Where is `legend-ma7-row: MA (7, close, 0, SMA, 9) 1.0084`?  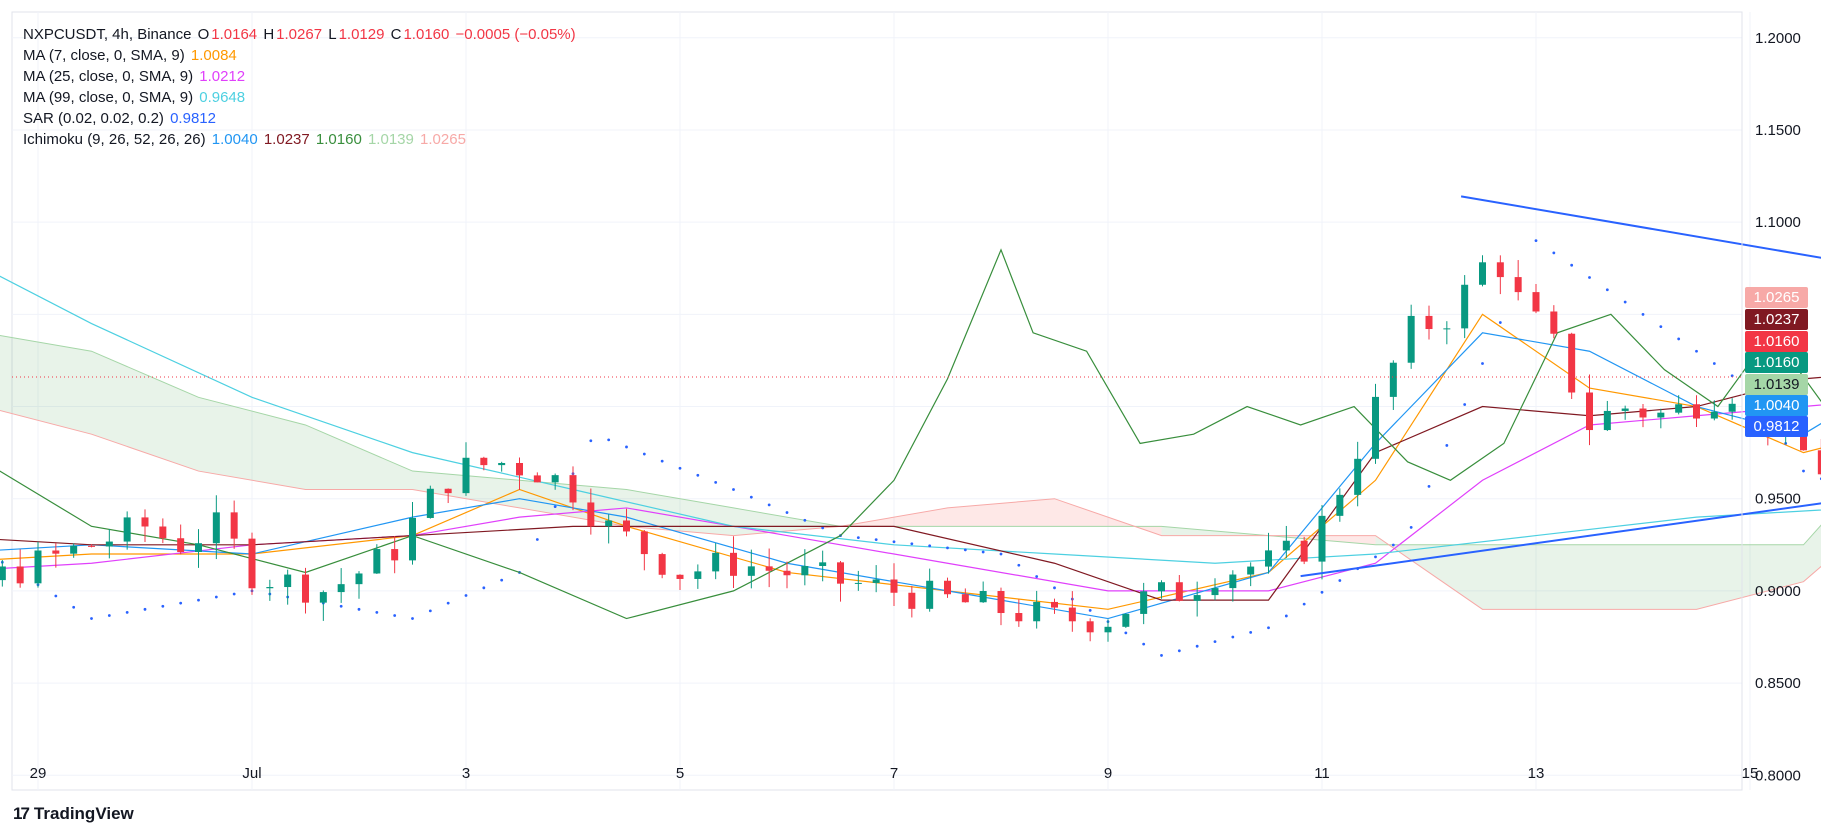
legend-ma7-row: MA (7, close, 0, SMA, 9) 1.0084 is located at coordinates (300, 55).